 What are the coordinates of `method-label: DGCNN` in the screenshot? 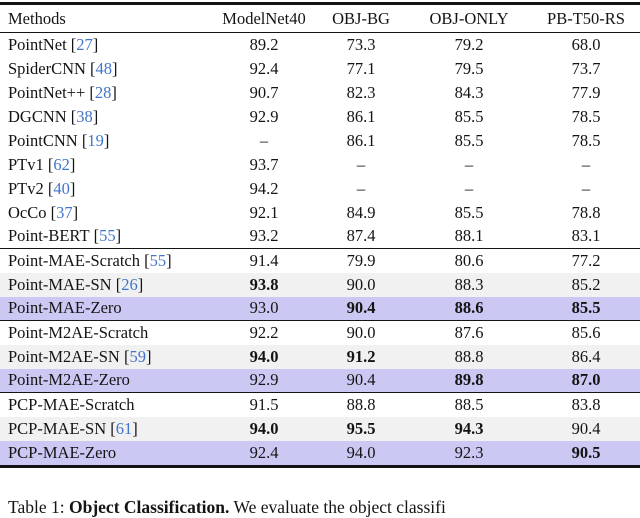 It's located at (37, 116).